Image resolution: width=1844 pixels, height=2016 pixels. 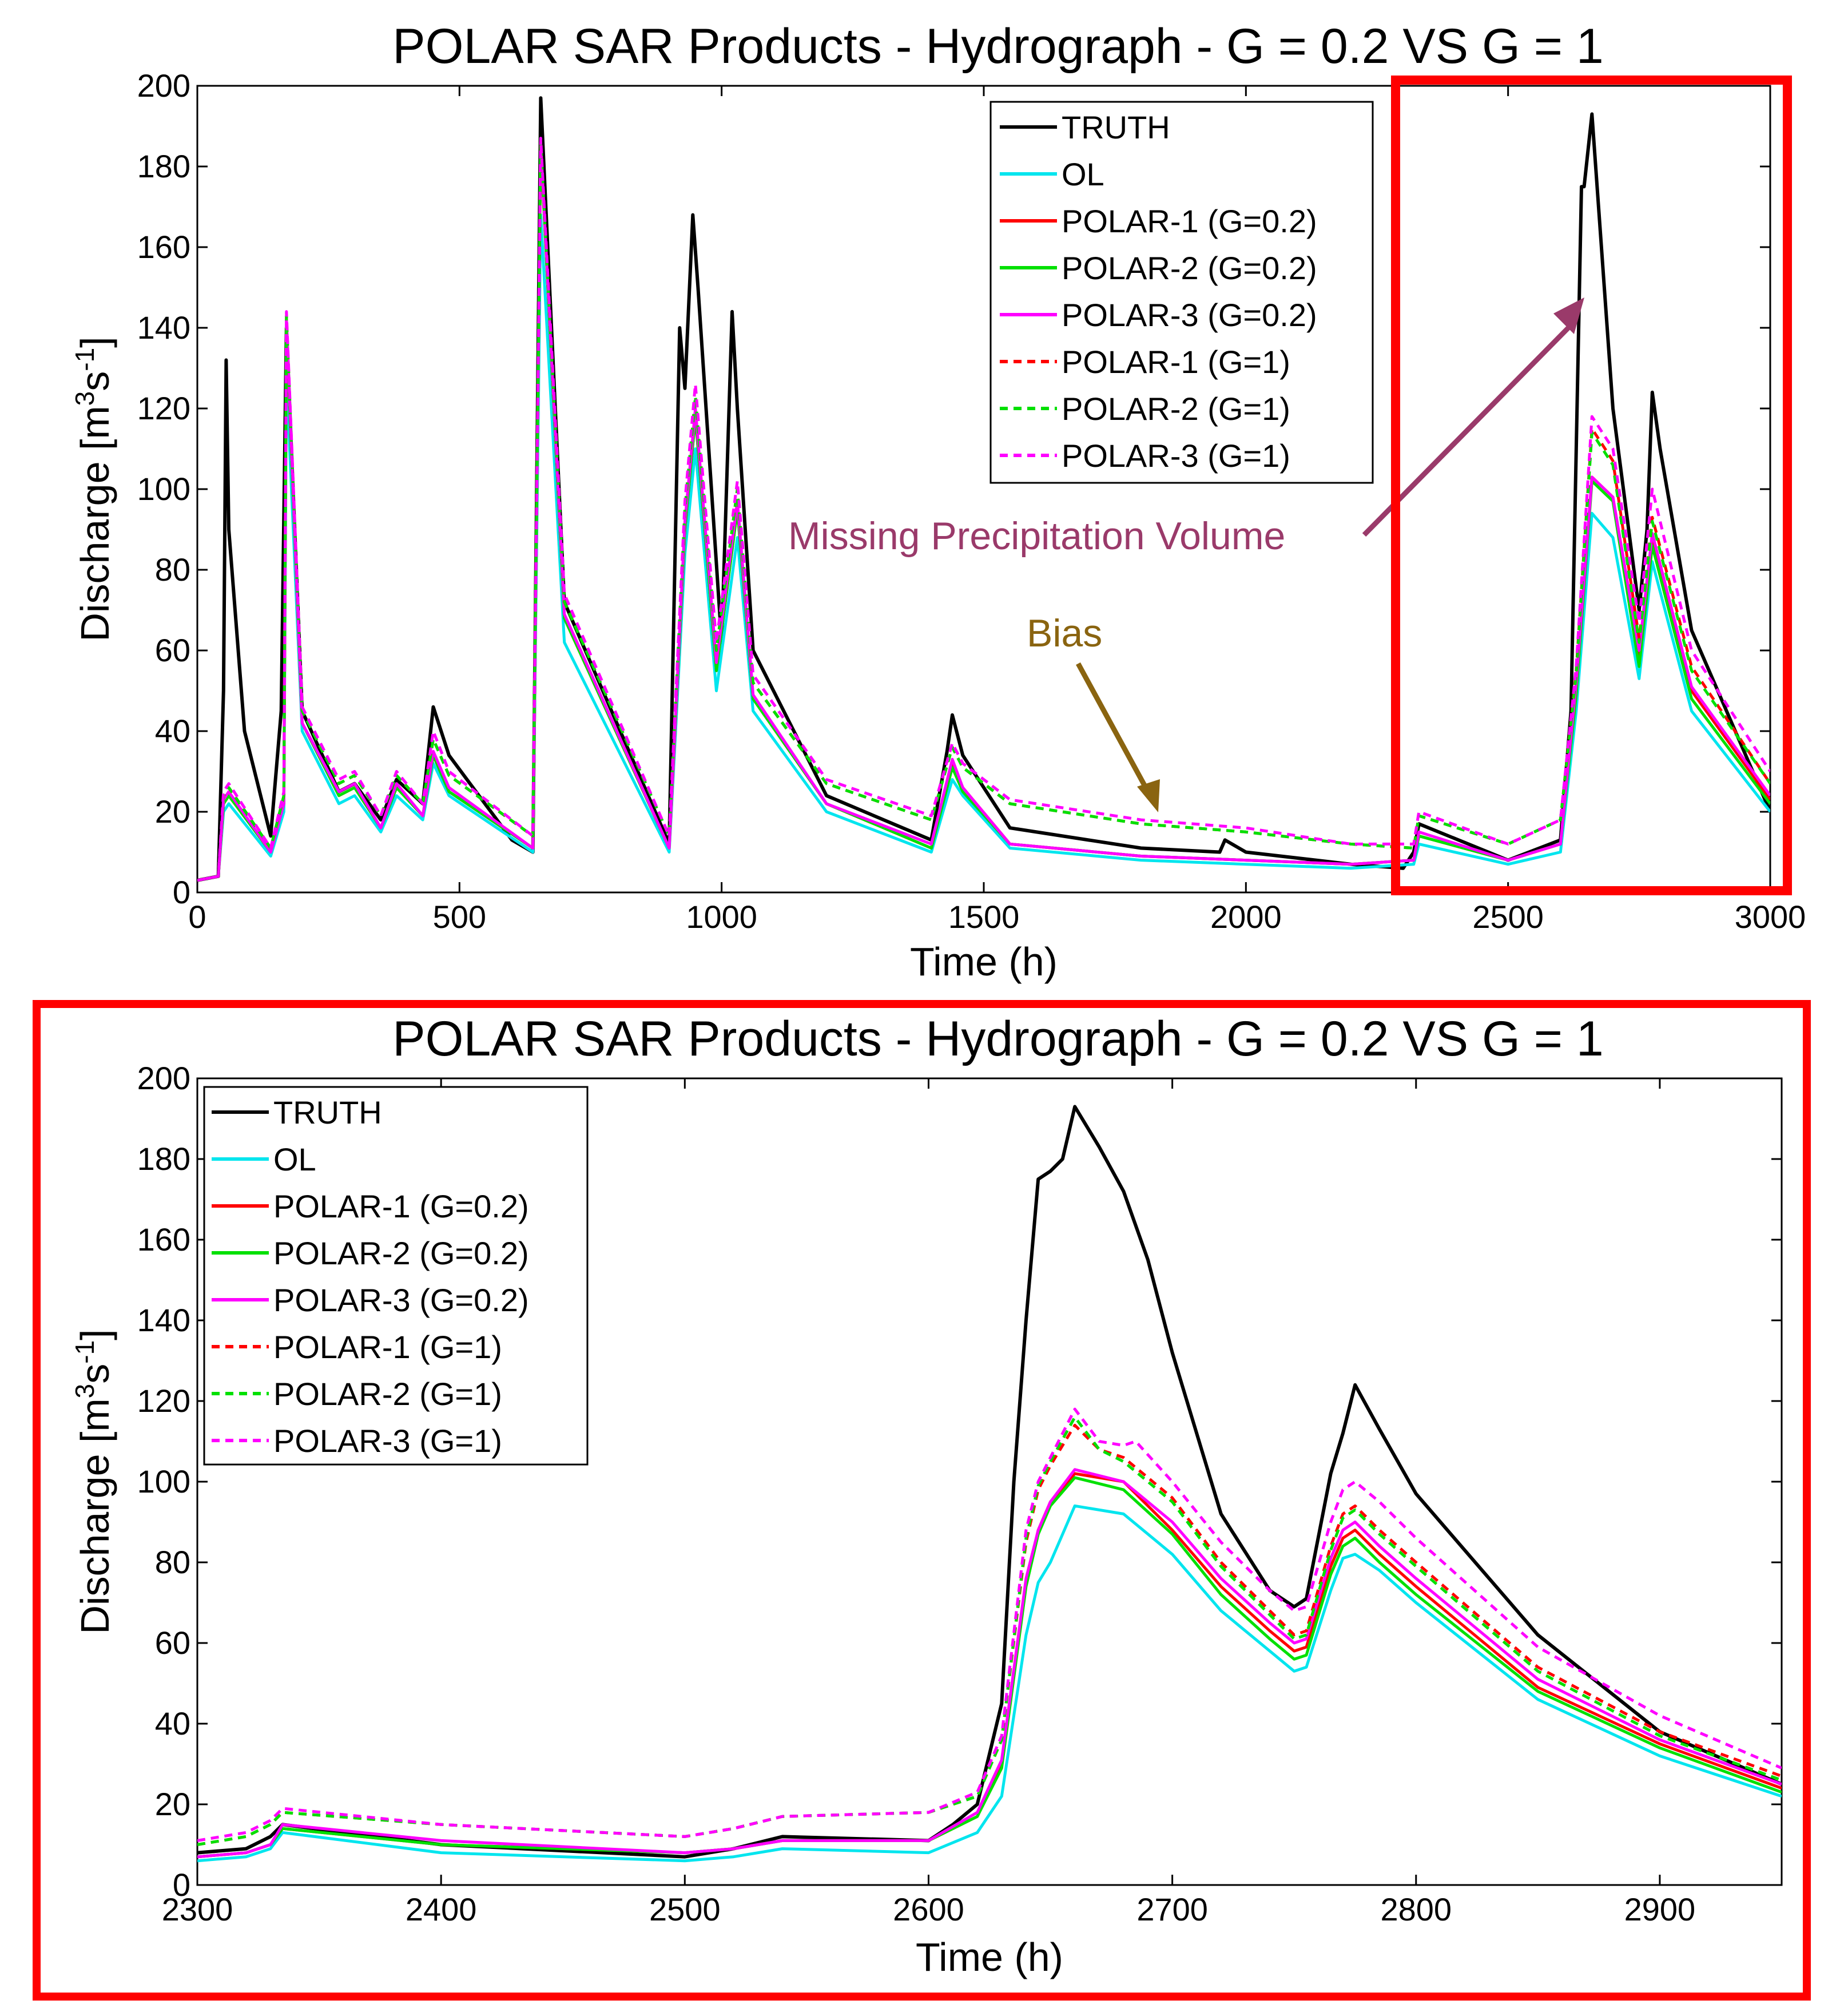 I want to click on top-legend-label: OL, so click(x=1083, y=174).